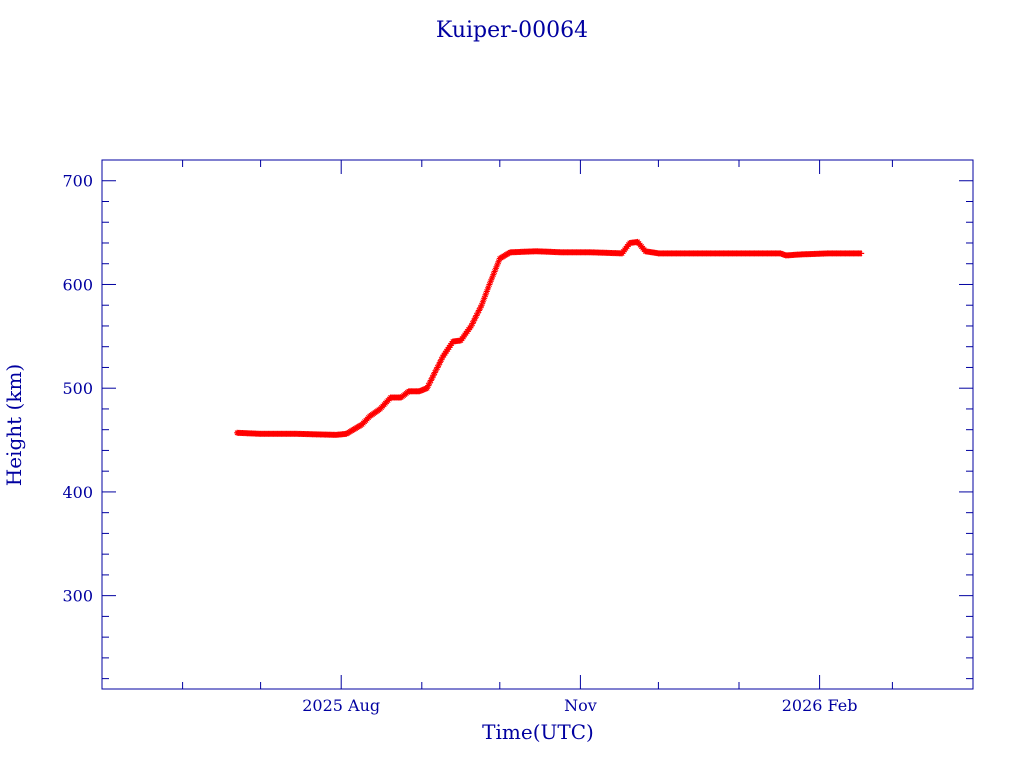 The image size is (1024, 768). Describe the element at coordinates (820, 705) in the screenshot. I see `x-tick-label: 2026 Feb` at that location.